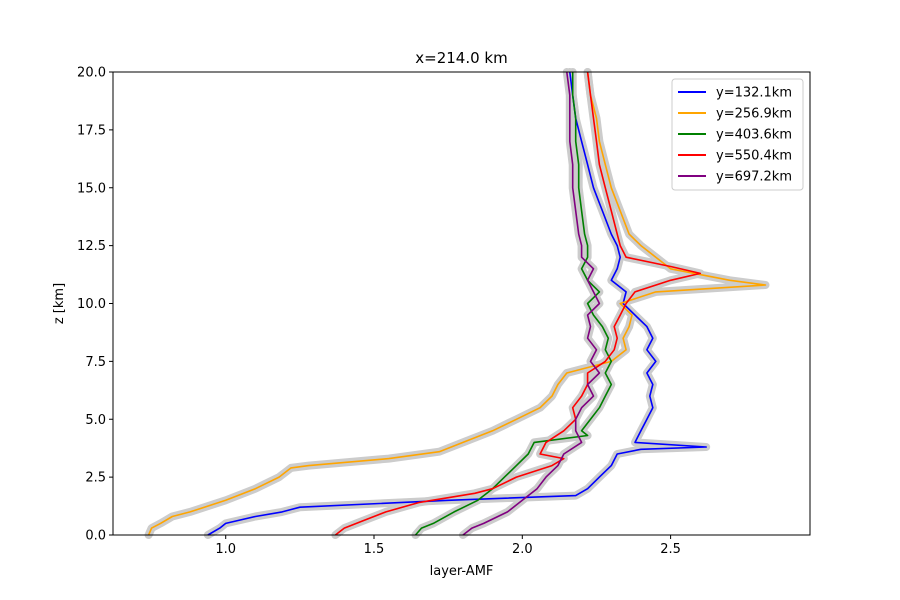 The width and height of the screenshot is (900, 600). What do you see at coordinates (95, 362) in the screenshot?
I see `y-tick-label: 7.5` at bounding box center [95, 362].